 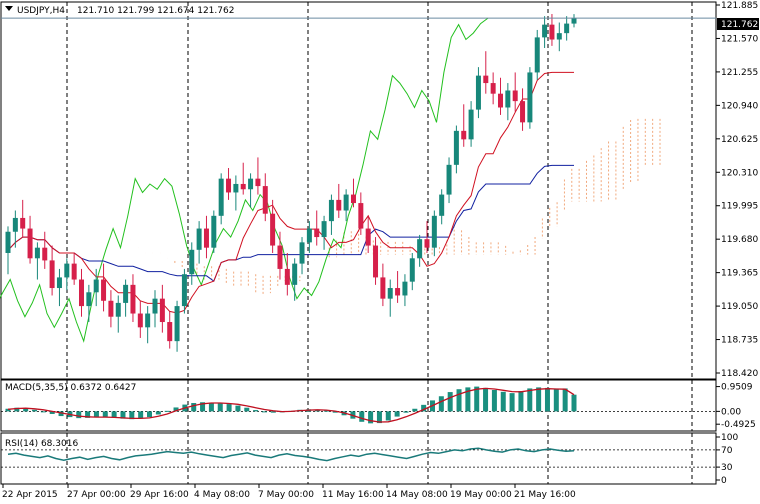 What do you see at coordinates (70, 388) in the screenshot?
I see `macd-title: MACD(5,35,5) 0.6372 0.6427` at bounding box center [70, 388].